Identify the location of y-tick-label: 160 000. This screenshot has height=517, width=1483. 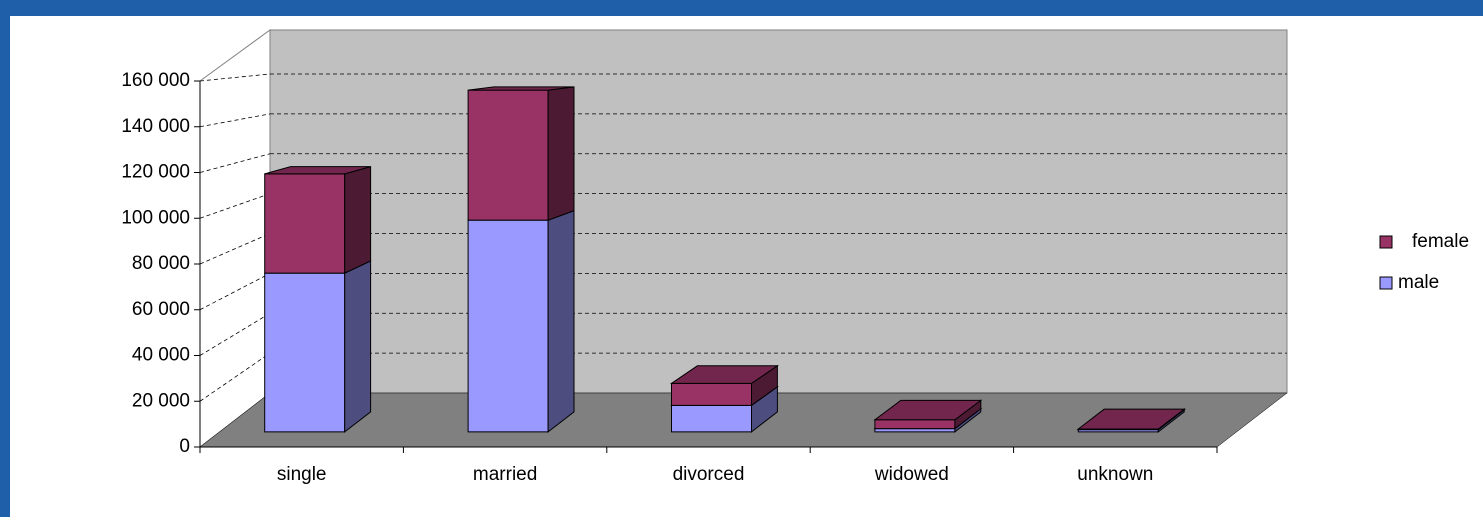
(155, 80).